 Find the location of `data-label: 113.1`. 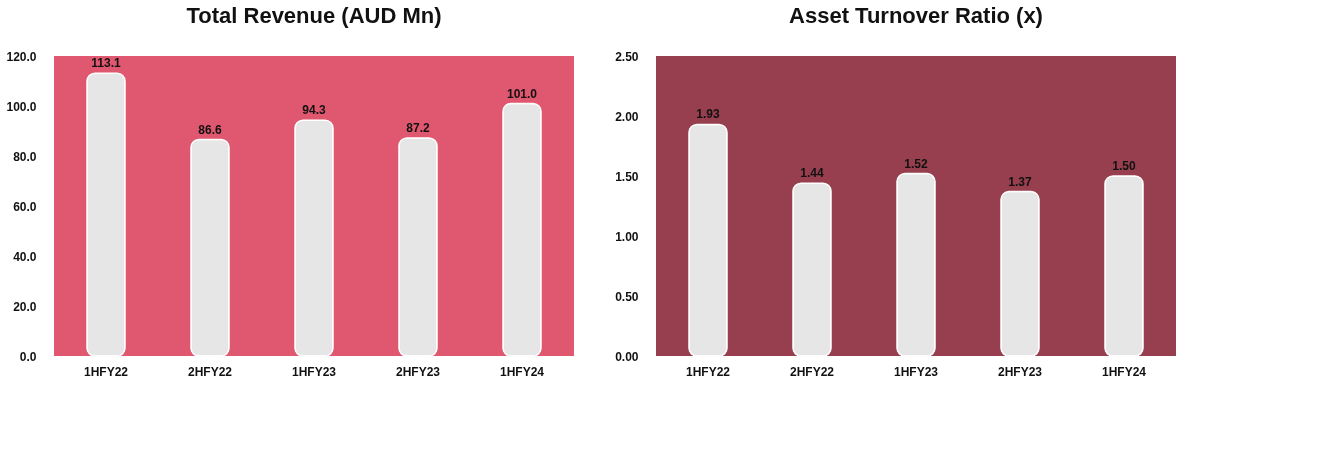

data-label: 113.1 is located at coordinates (106, 63).